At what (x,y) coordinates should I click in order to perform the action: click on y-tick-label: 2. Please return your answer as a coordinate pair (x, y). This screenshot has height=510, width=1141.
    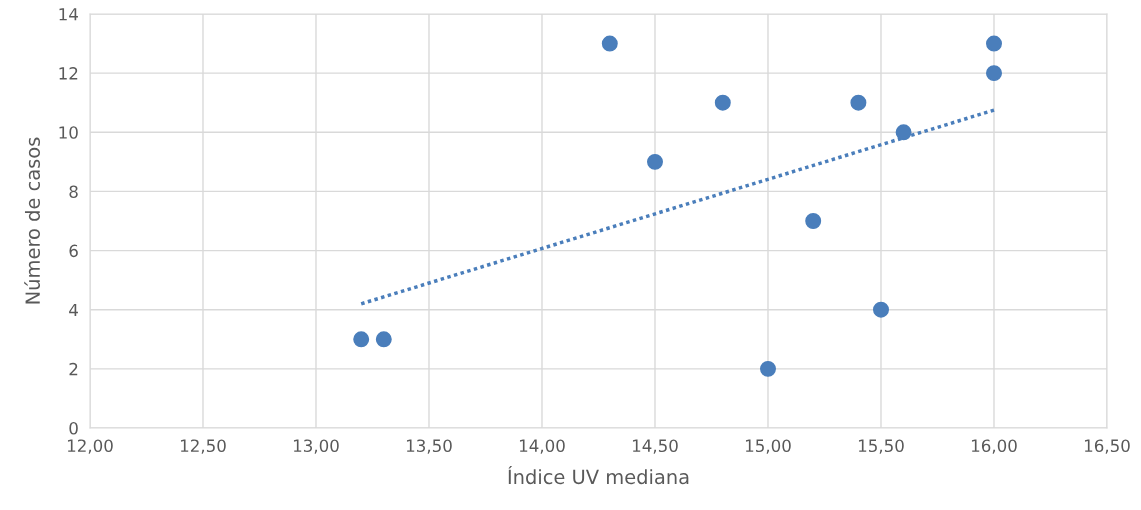
    Looking at the image, I should click on (73, 369).